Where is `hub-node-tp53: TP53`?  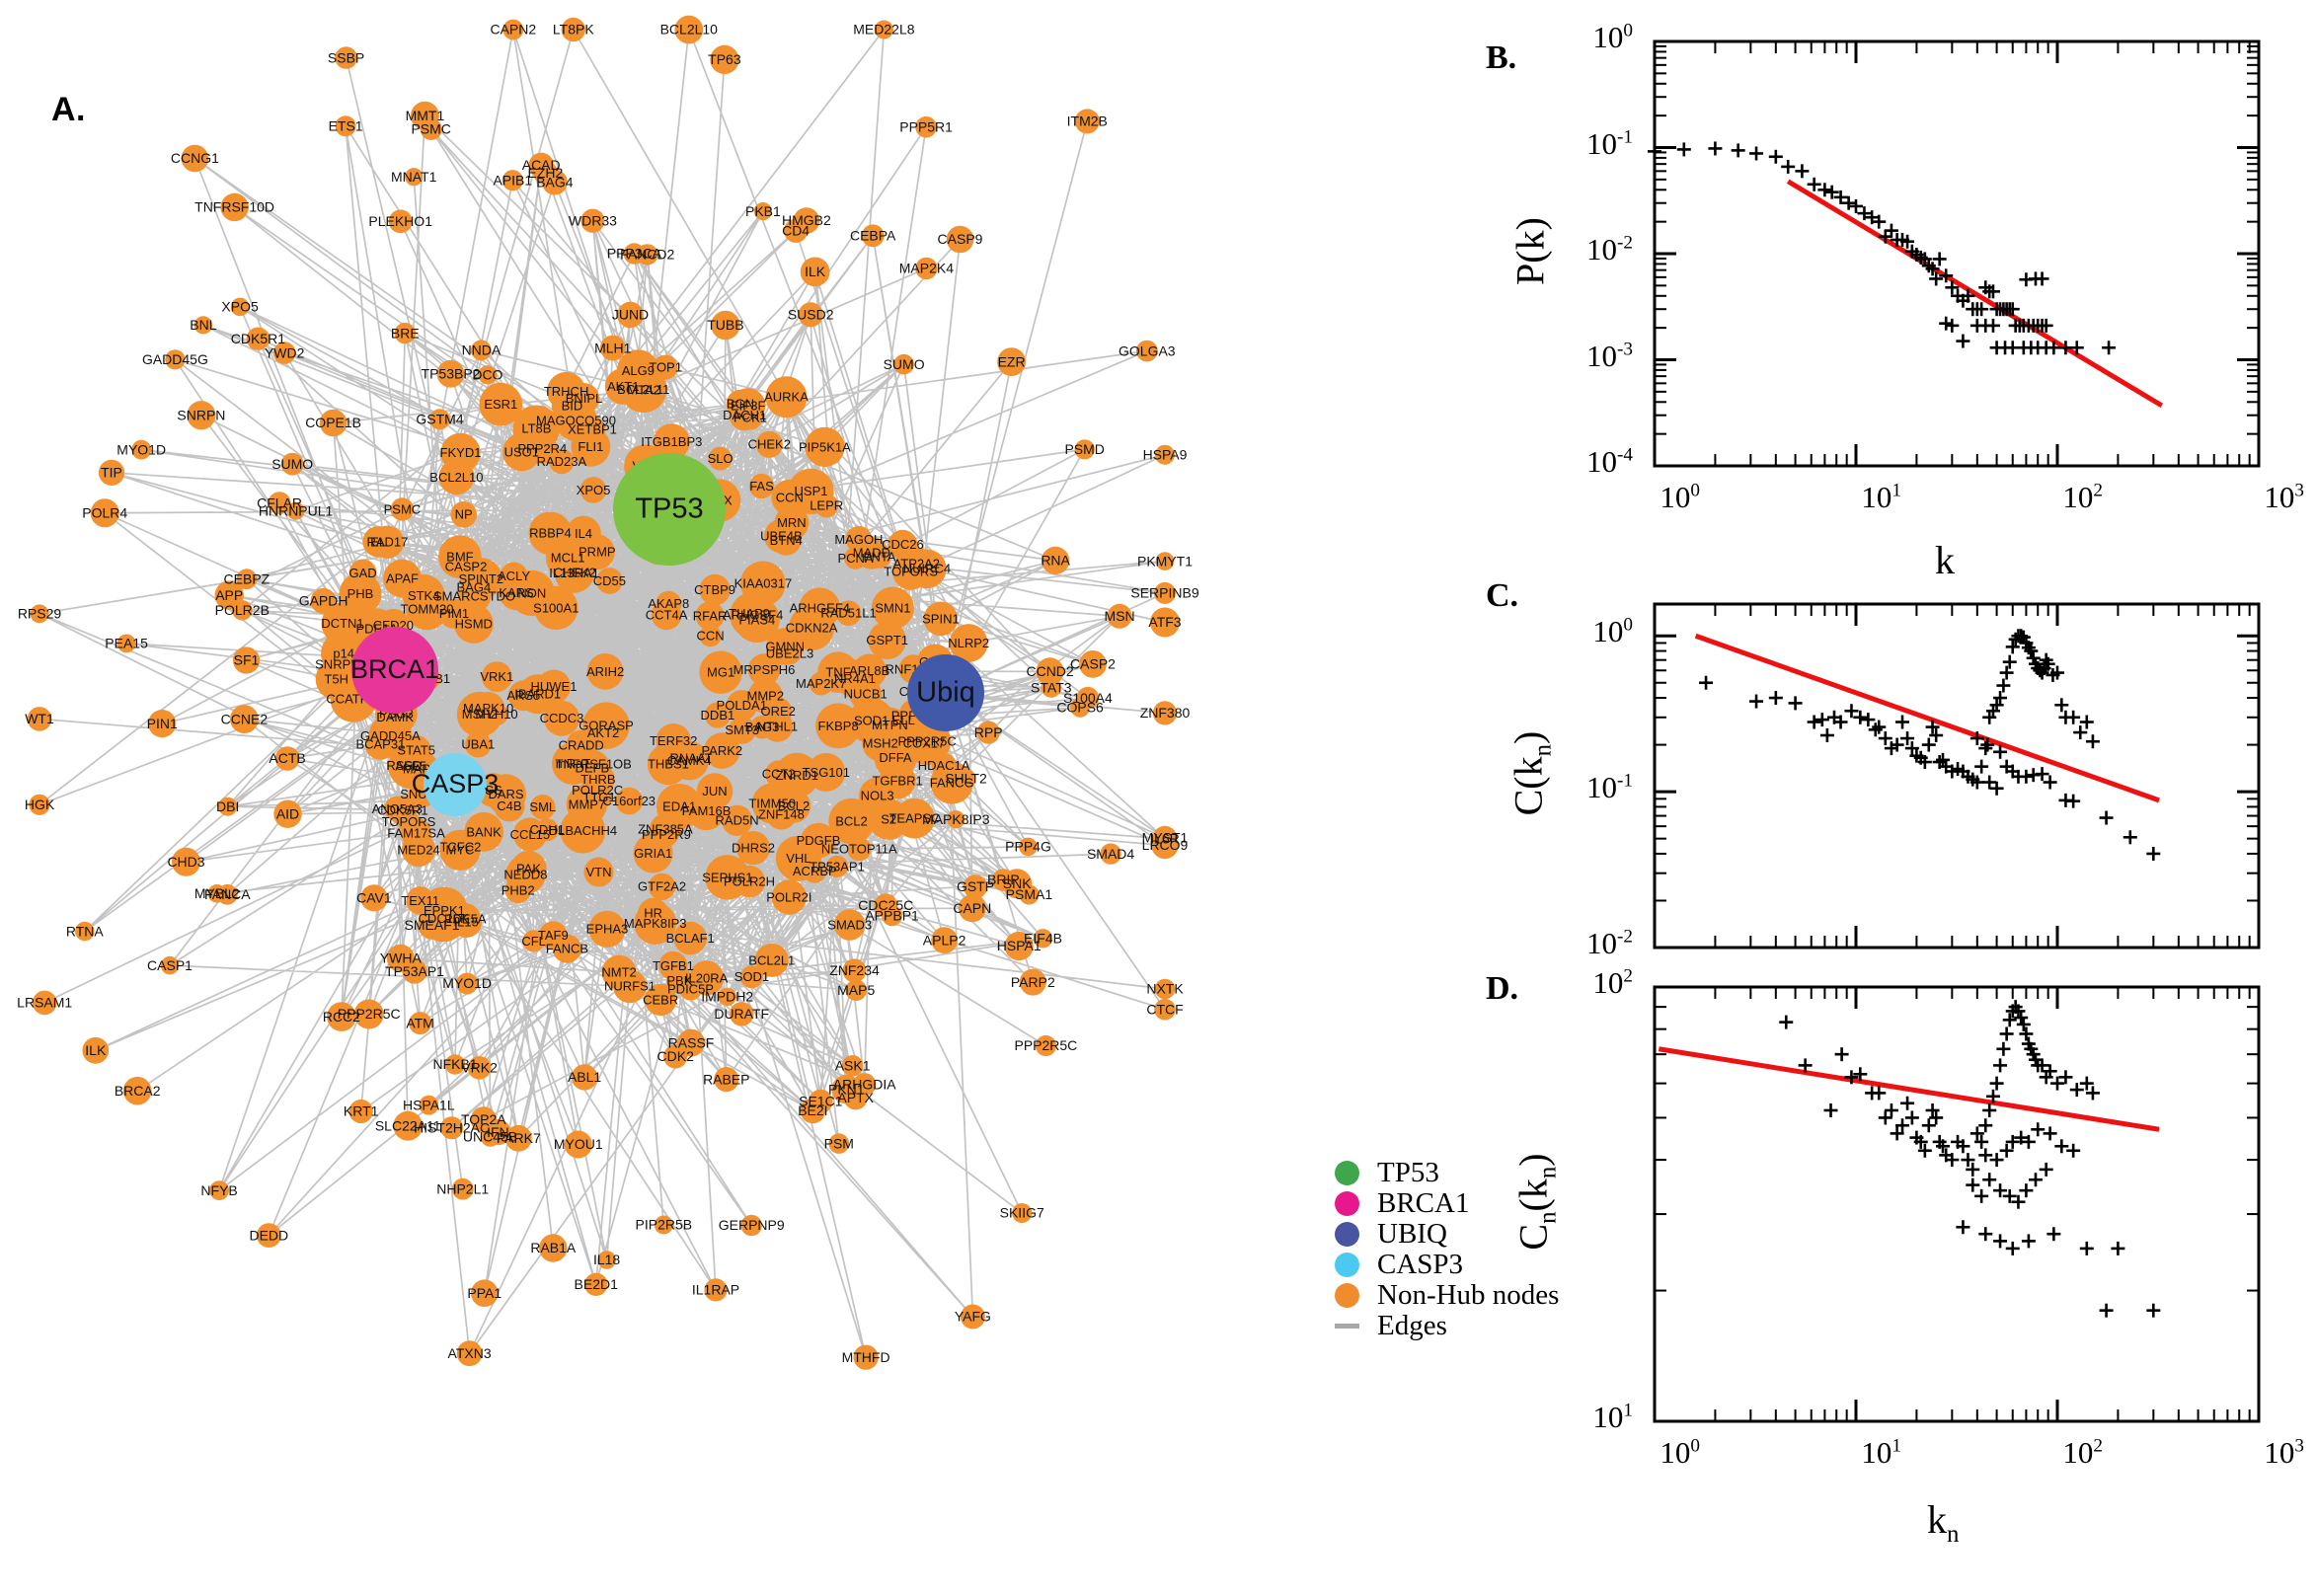
hub-node-tp53: TP53 is located at coordinates (669, 509).